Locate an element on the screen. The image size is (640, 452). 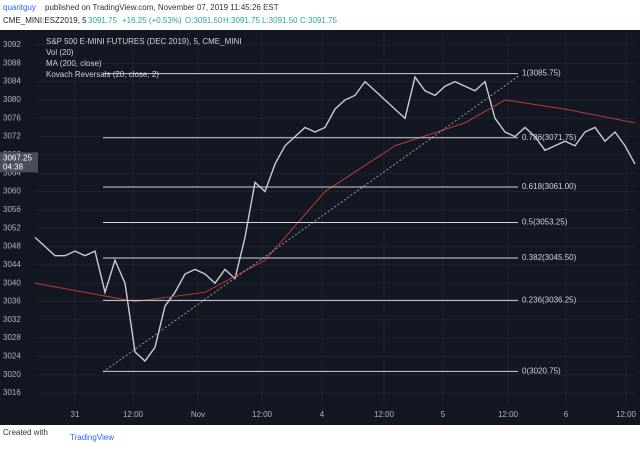
x-tick-label: 31 is located at coordinates (75, 414).